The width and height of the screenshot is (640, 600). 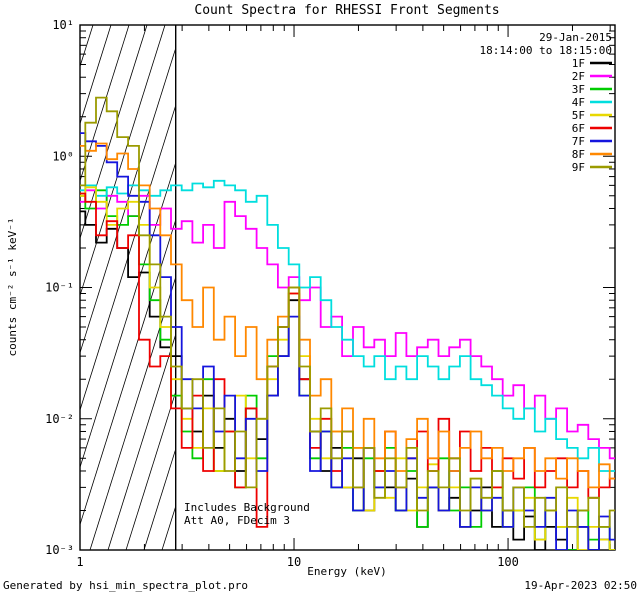 I want to click on note-includes-background: Includes Background, so click(x=247, y=507).